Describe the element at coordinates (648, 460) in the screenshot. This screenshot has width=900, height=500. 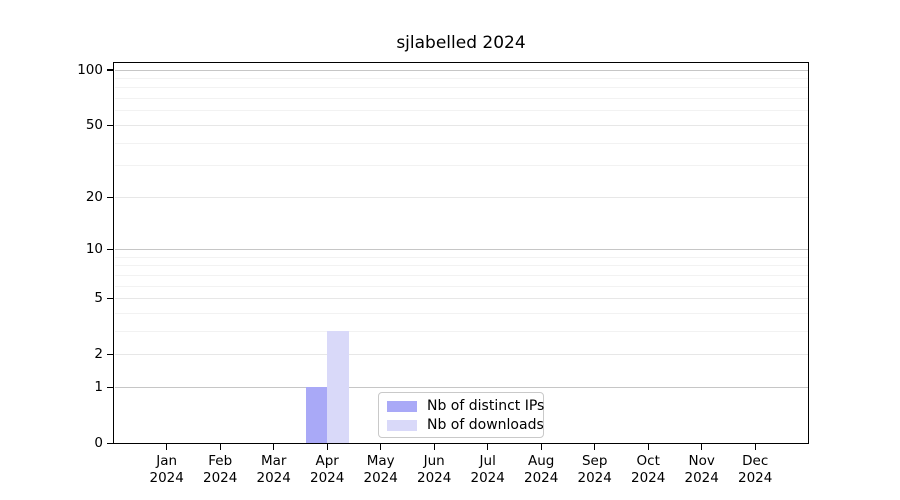
I see `x-tick-month: Oct` at that location.